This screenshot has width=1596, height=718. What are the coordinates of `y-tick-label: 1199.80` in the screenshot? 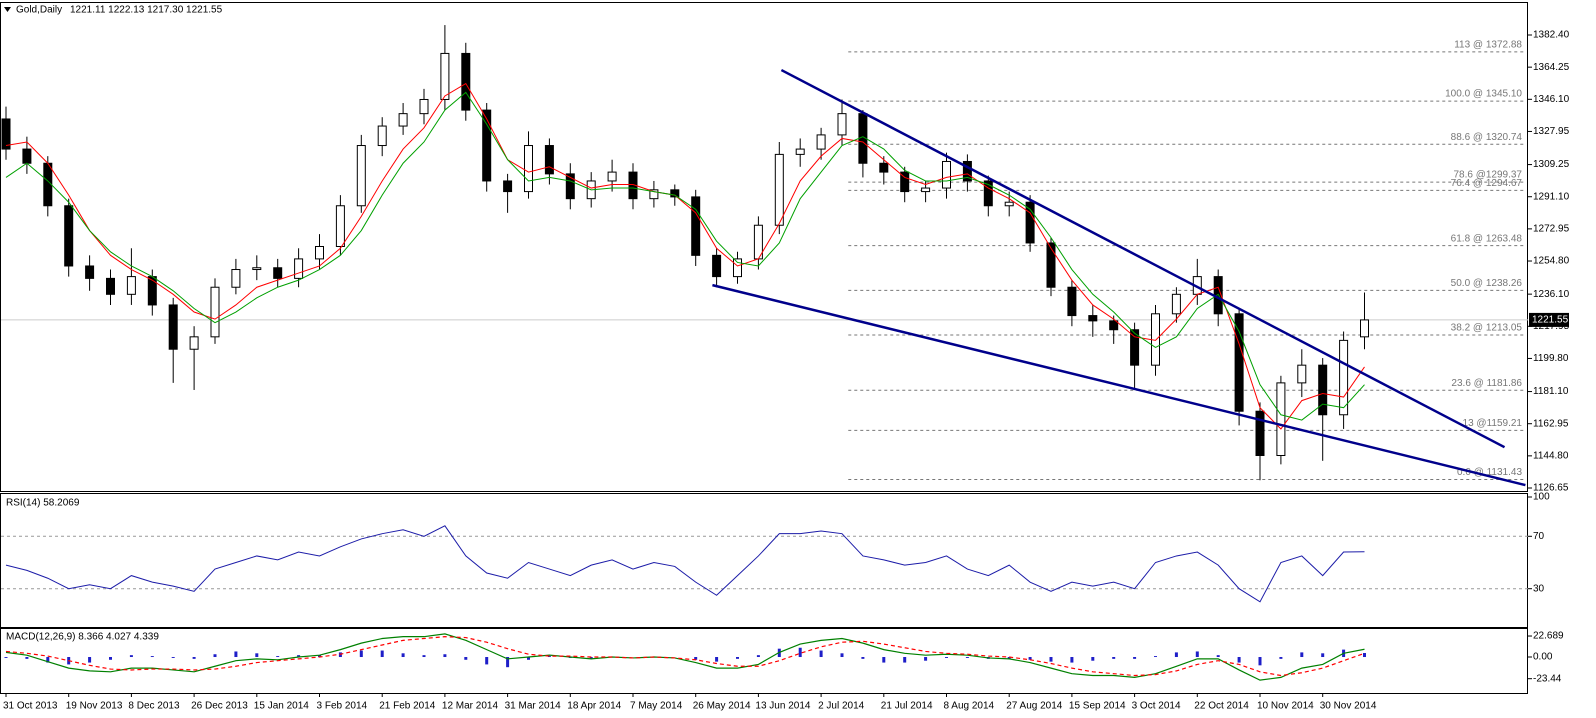 It's located at (1551, 358).